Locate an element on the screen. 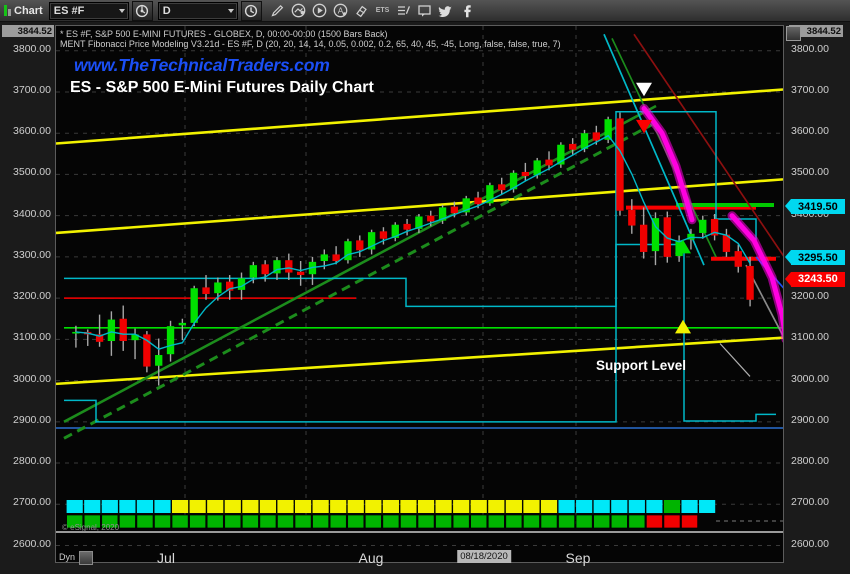 This screenshot has width=850, height=574. green-up-triangle is located at coordinates (683, 246).